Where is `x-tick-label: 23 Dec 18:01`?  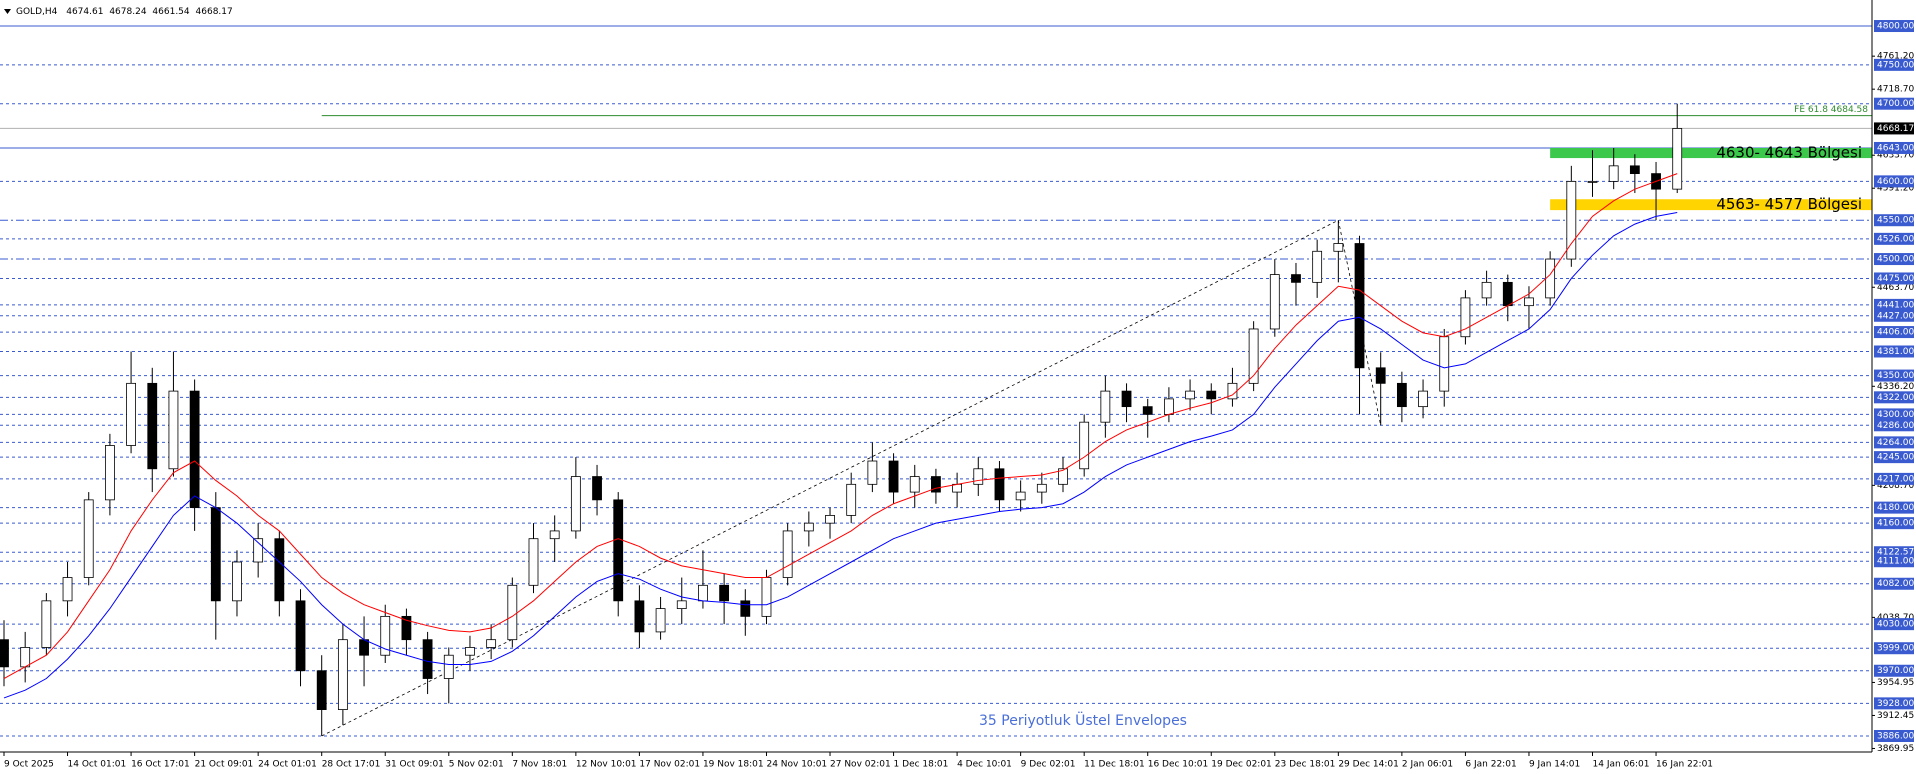
x-tick-label: 23 Dec 18:01 is located at coordinates (1305, 765).